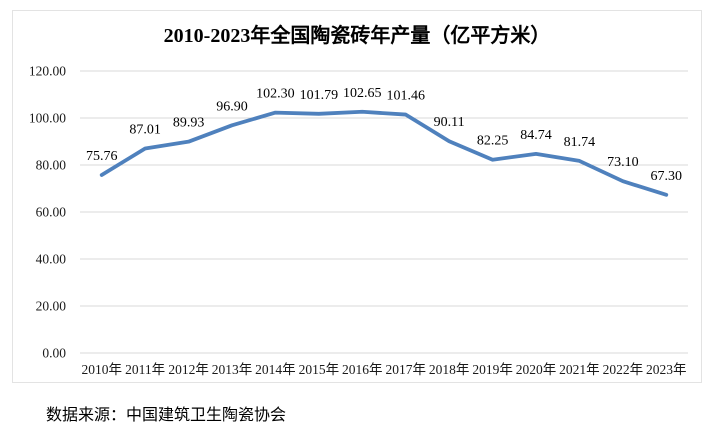 The height and width of the screenshot is (431, 722). What do you see at coordinates (232, 106) in the screenshot?
I see `data-point-label: 96.90` at bounding box center [232, 106].